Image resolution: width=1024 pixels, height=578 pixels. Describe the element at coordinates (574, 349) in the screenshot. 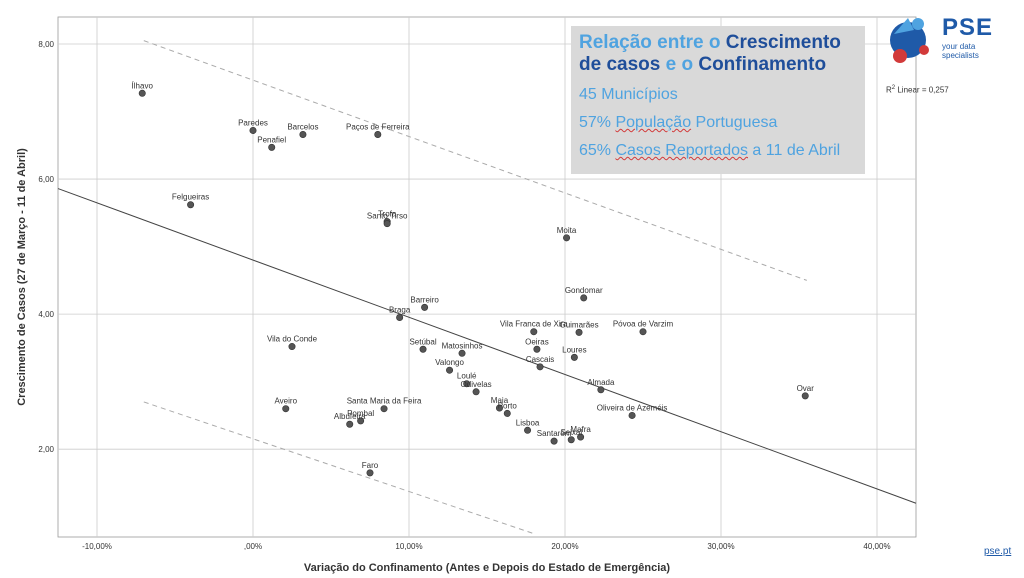

I see `data-point-label: Loures` at that location.